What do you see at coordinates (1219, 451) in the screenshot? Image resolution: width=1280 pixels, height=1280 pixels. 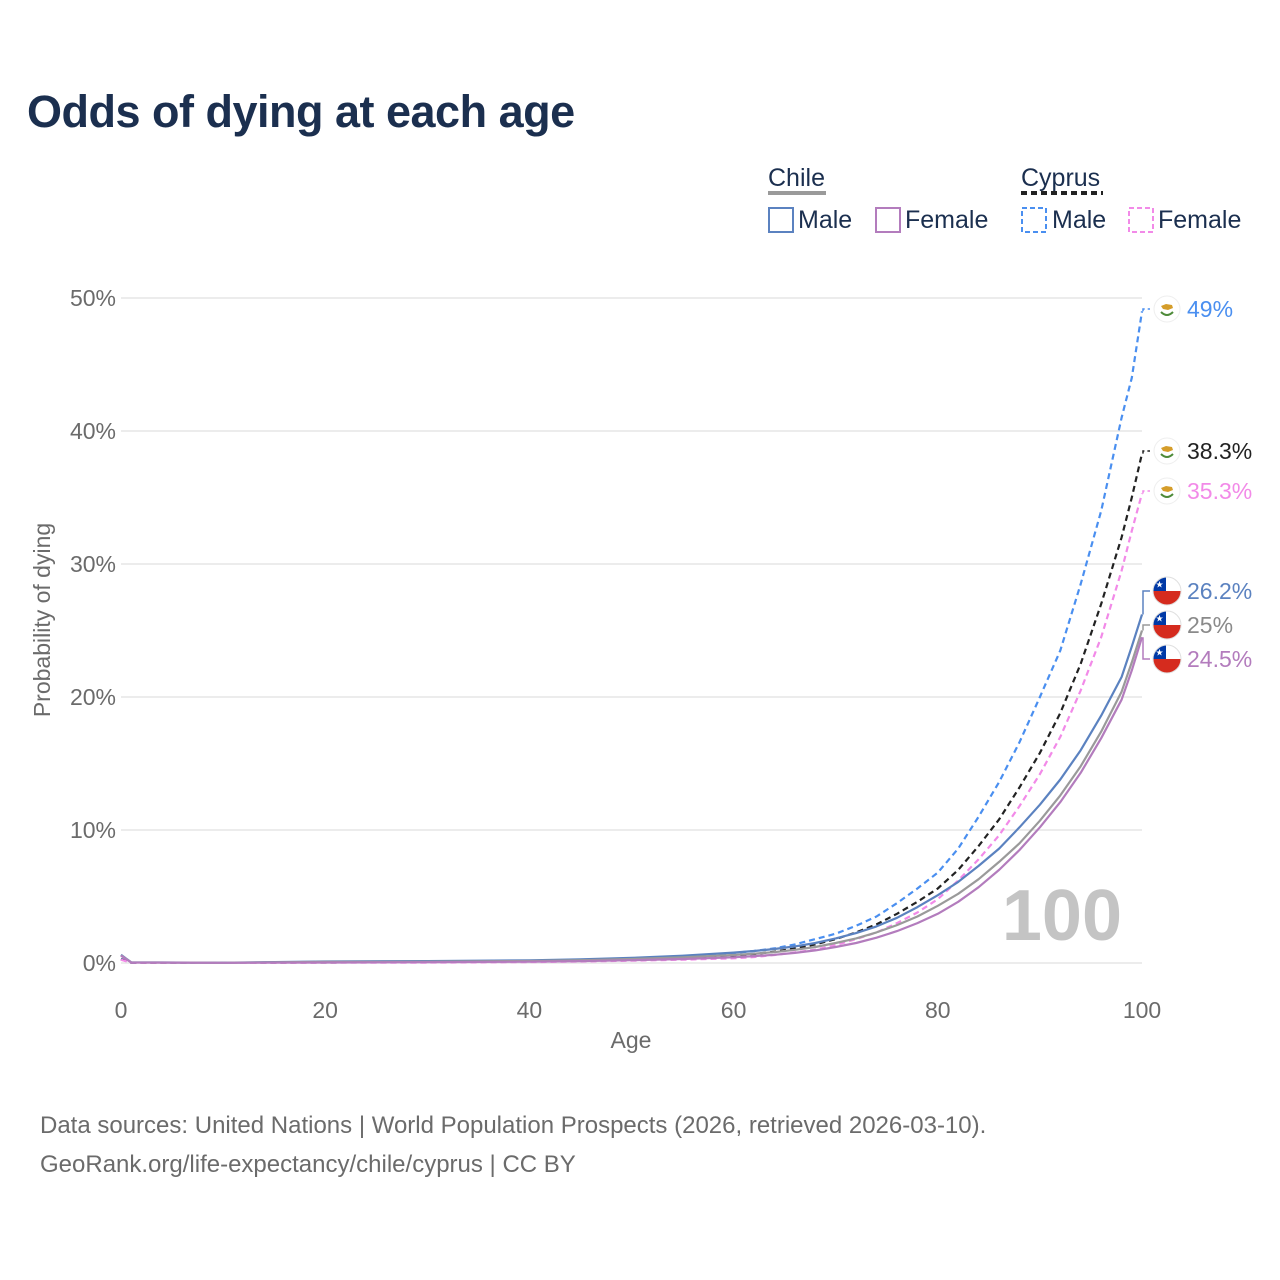 I see `end-label-cyprus-overall: 38.3%` at bounding box center [1219, 451].